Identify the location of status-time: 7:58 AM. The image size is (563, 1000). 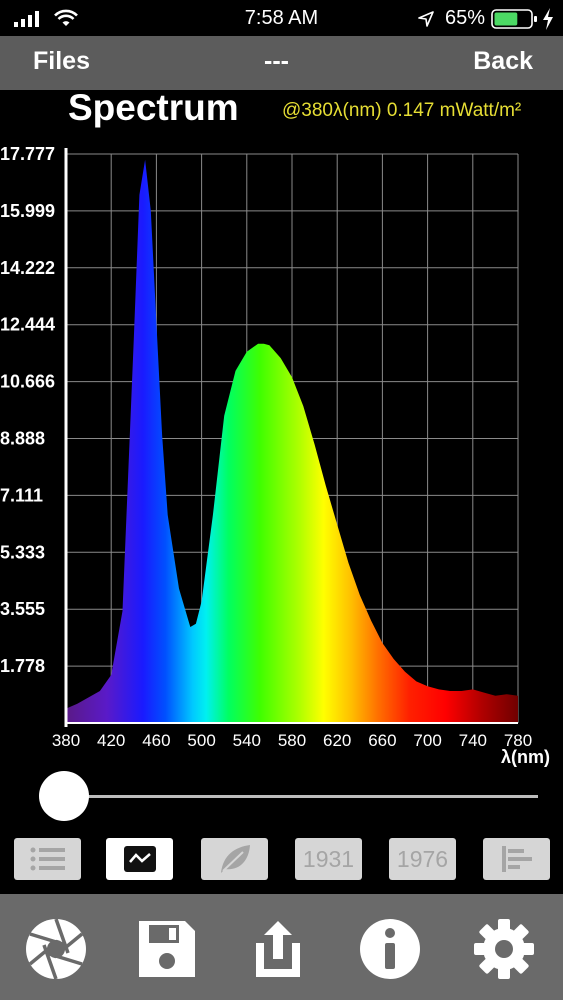
(281, 18).